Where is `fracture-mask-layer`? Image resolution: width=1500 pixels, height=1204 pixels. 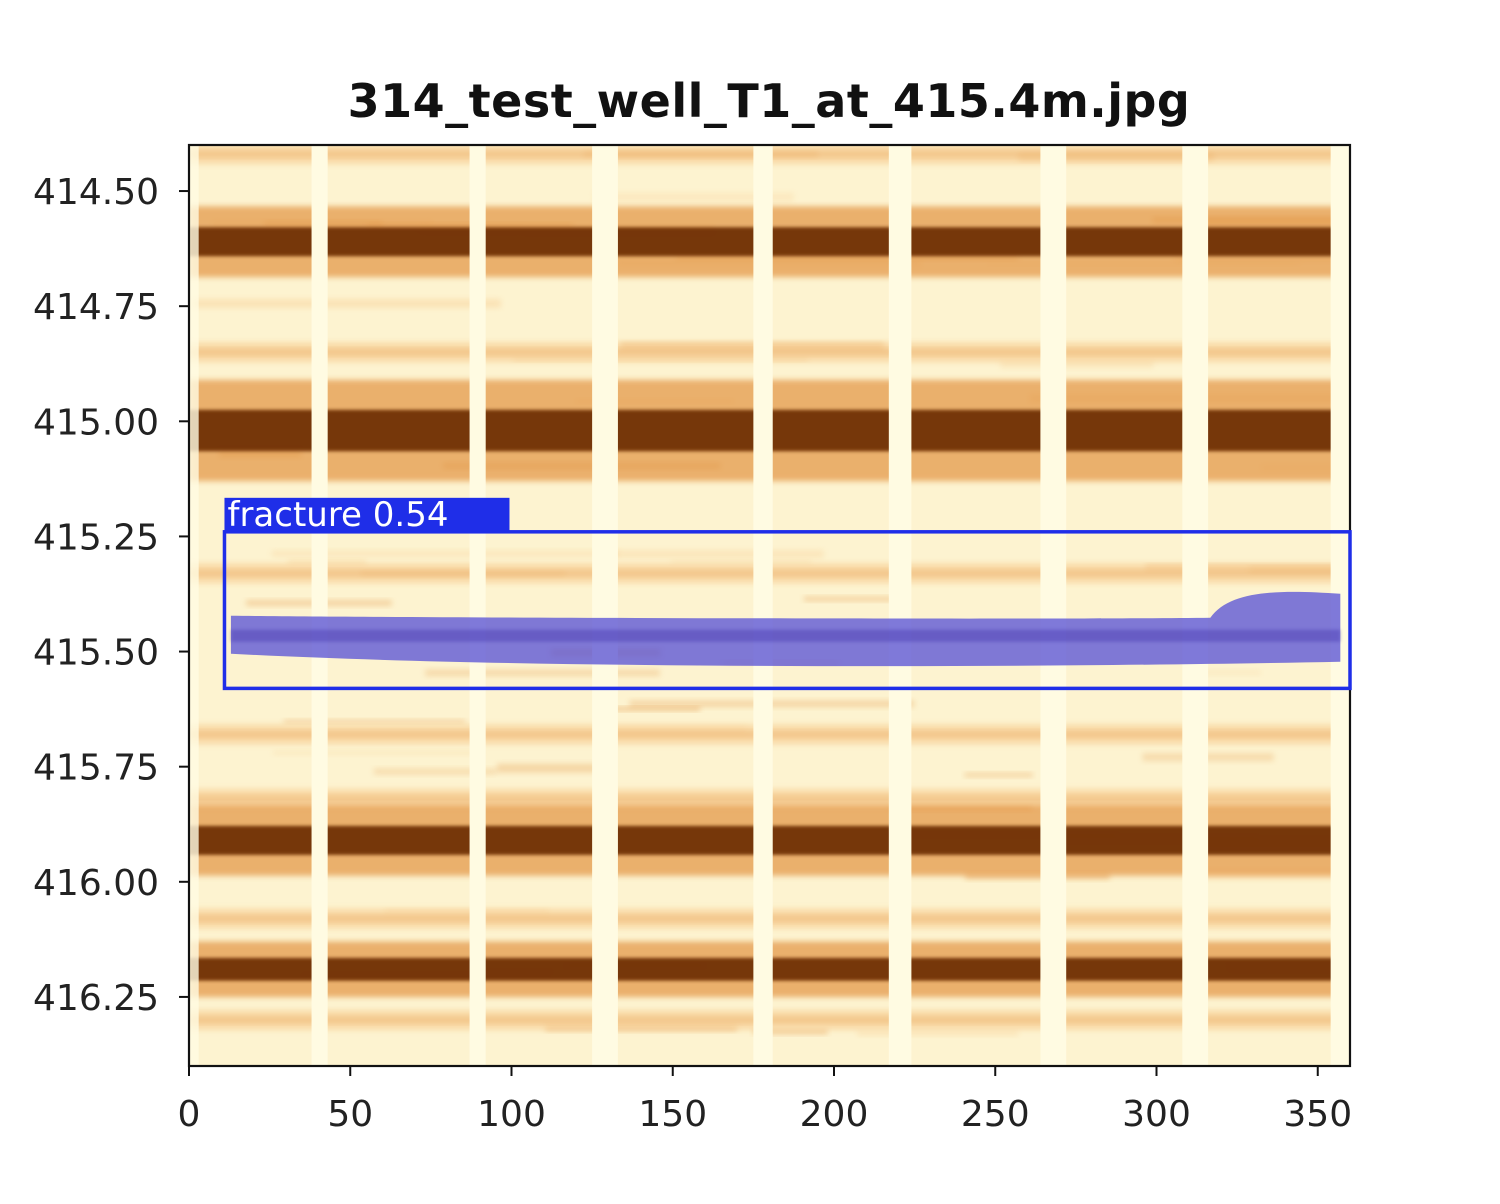
fracture-mask-layer is located at coordinates (785, 629).